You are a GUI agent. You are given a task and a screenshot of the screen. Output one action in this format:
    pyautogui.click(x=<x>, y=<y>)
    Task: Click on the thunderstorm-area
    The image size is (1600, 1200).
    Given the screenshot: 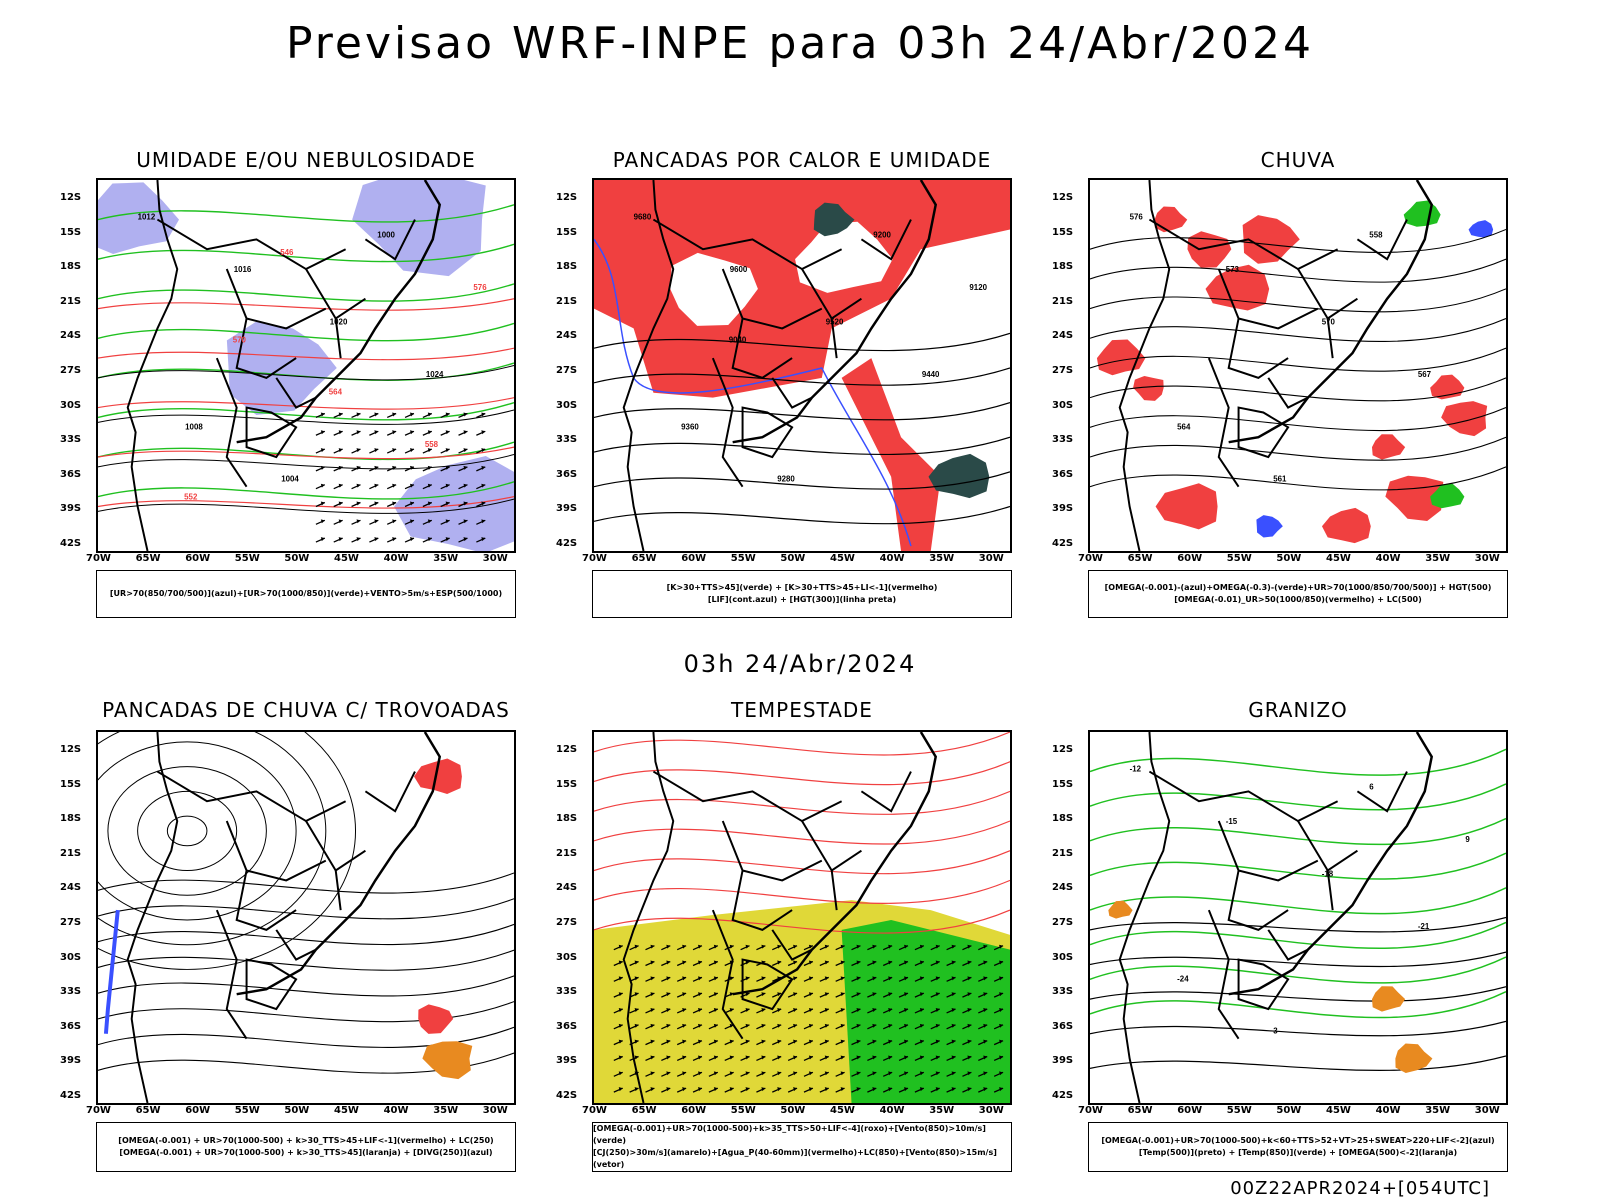 What is the action you would take?
    pyautogui.click(x=437, y=776)
    